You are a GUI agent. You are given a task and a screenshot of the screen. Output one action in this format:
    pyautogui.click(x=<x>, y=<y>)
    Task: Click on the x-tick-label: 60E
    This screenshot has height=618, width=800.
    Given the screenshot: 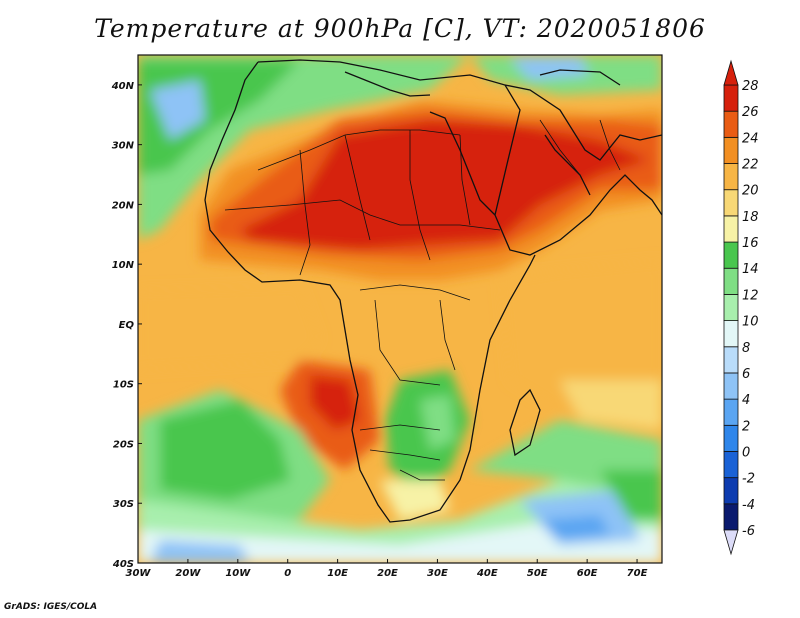 What is the action you would take?
    pyautogui.click(x=587, y=573)
    